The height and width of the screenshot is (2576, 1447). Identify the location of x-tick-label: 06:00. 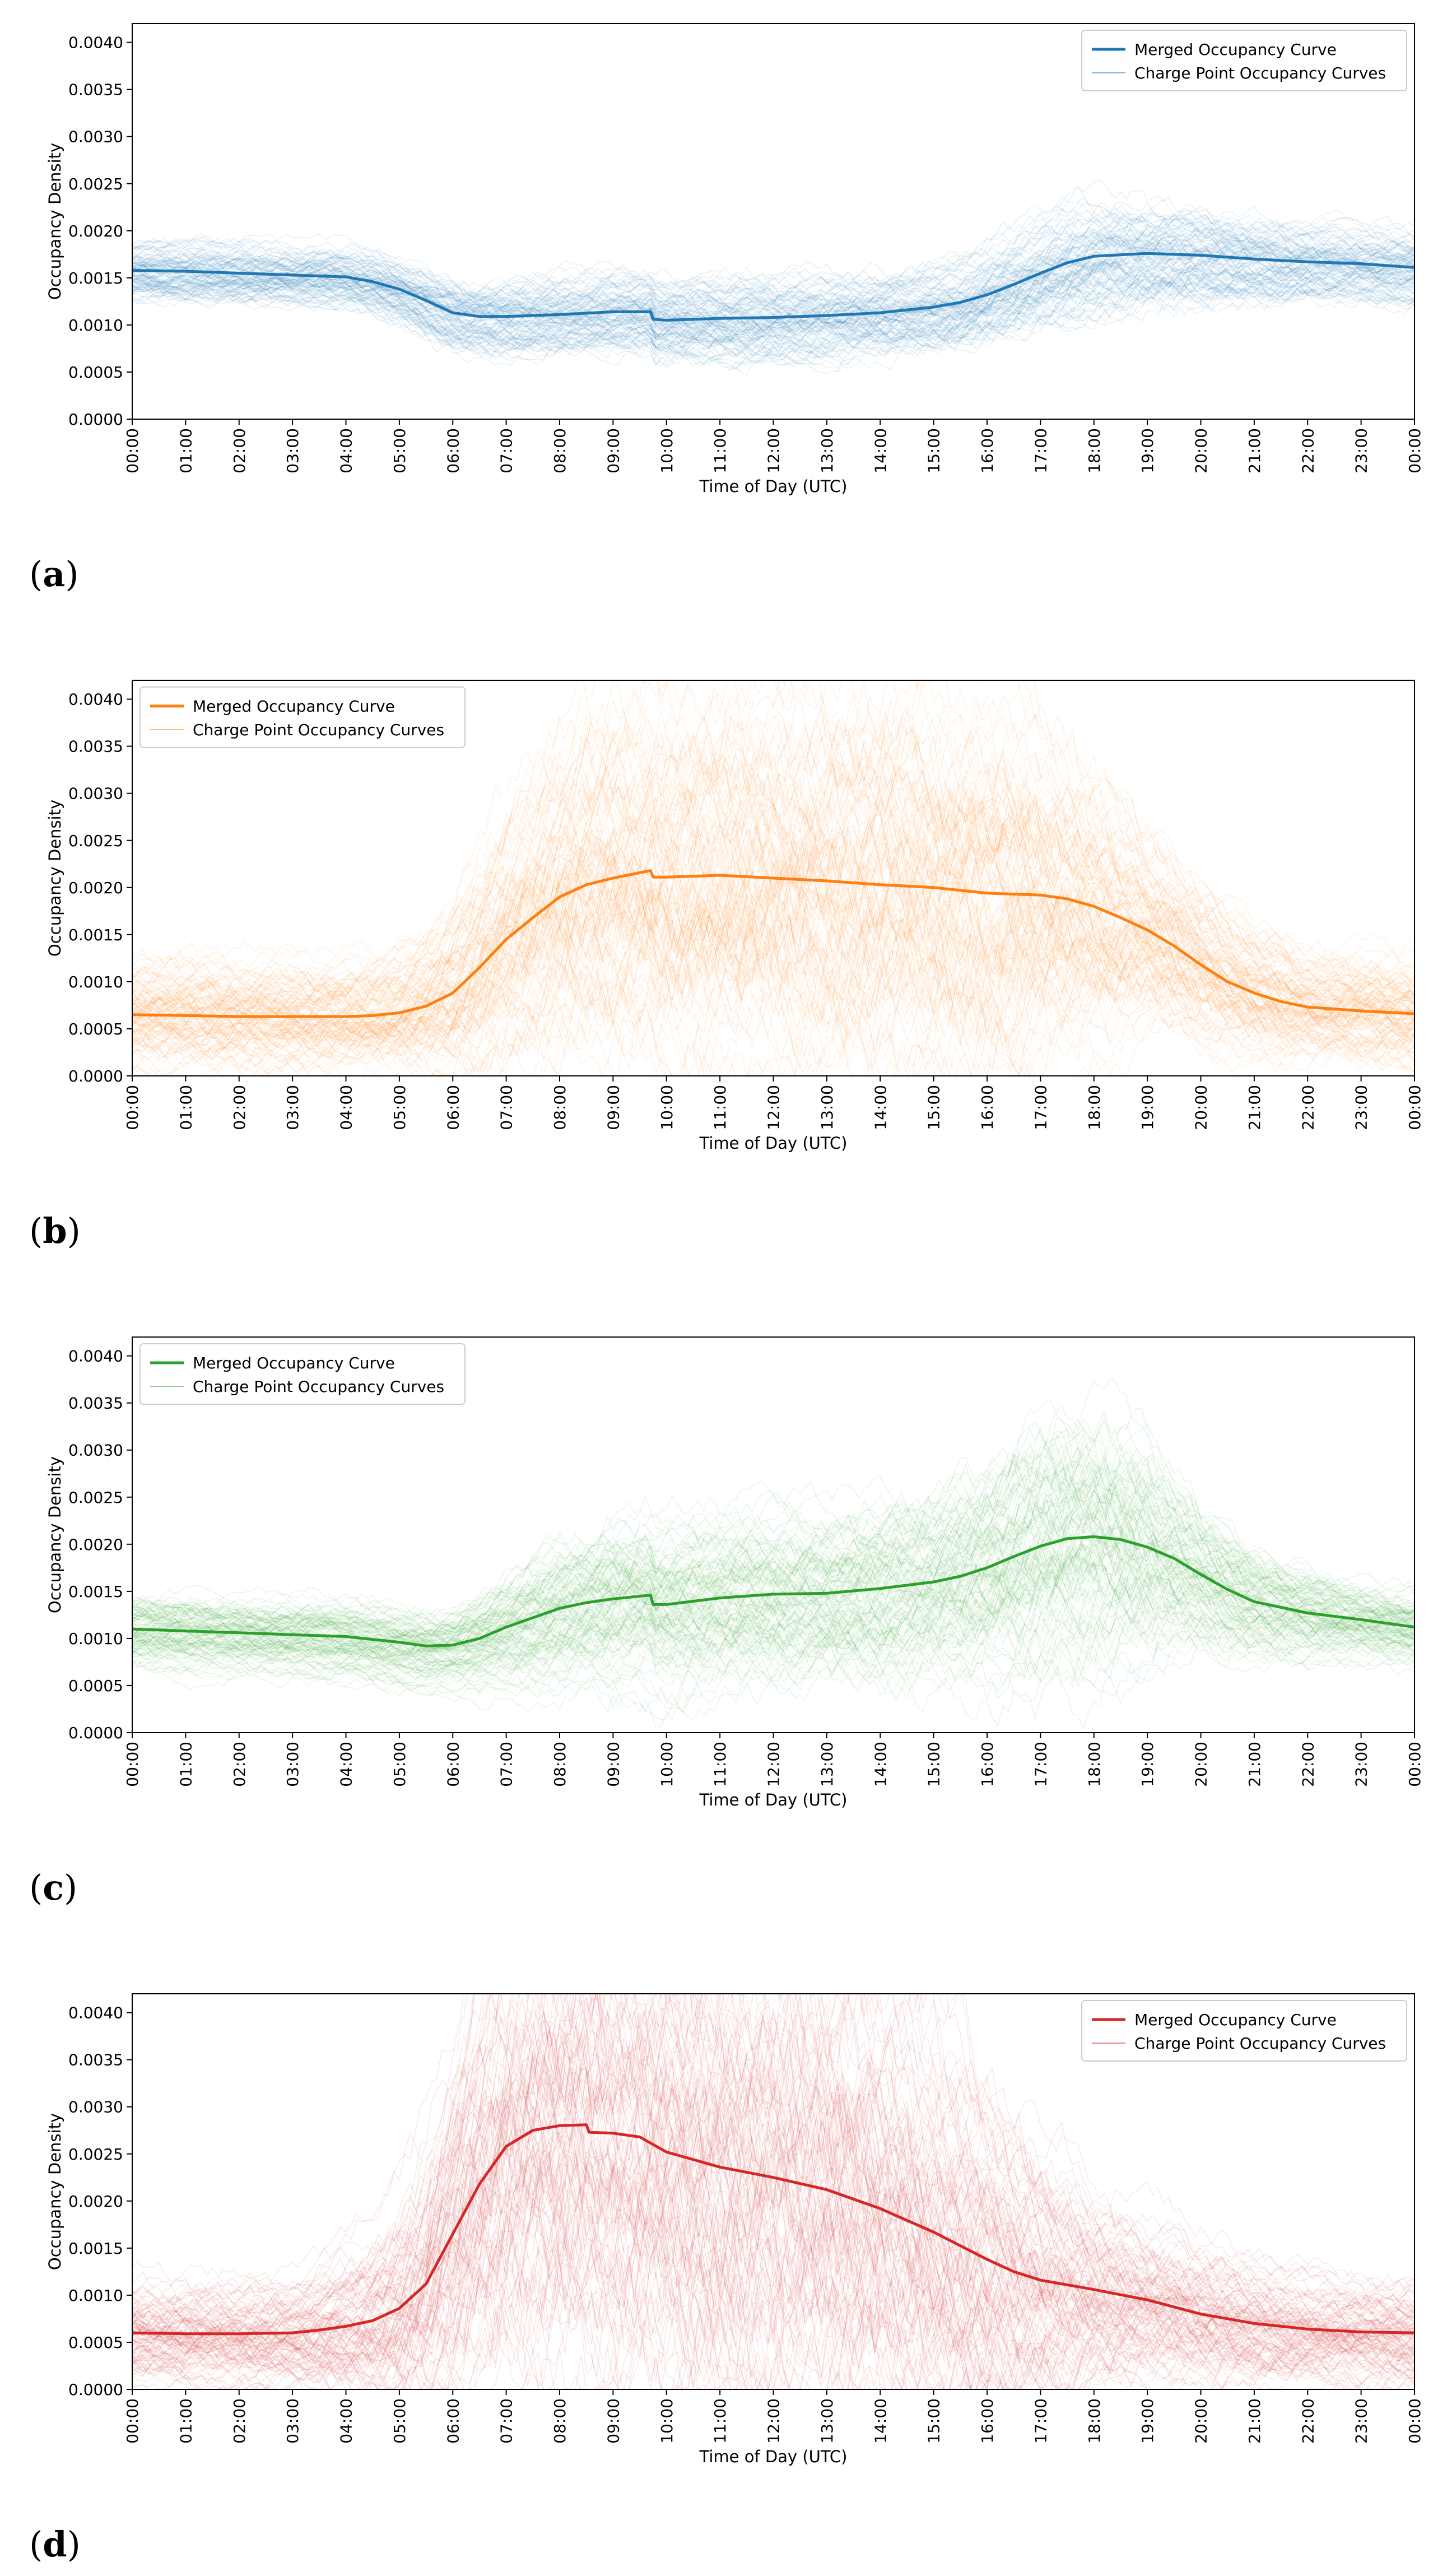
(453, 2421).